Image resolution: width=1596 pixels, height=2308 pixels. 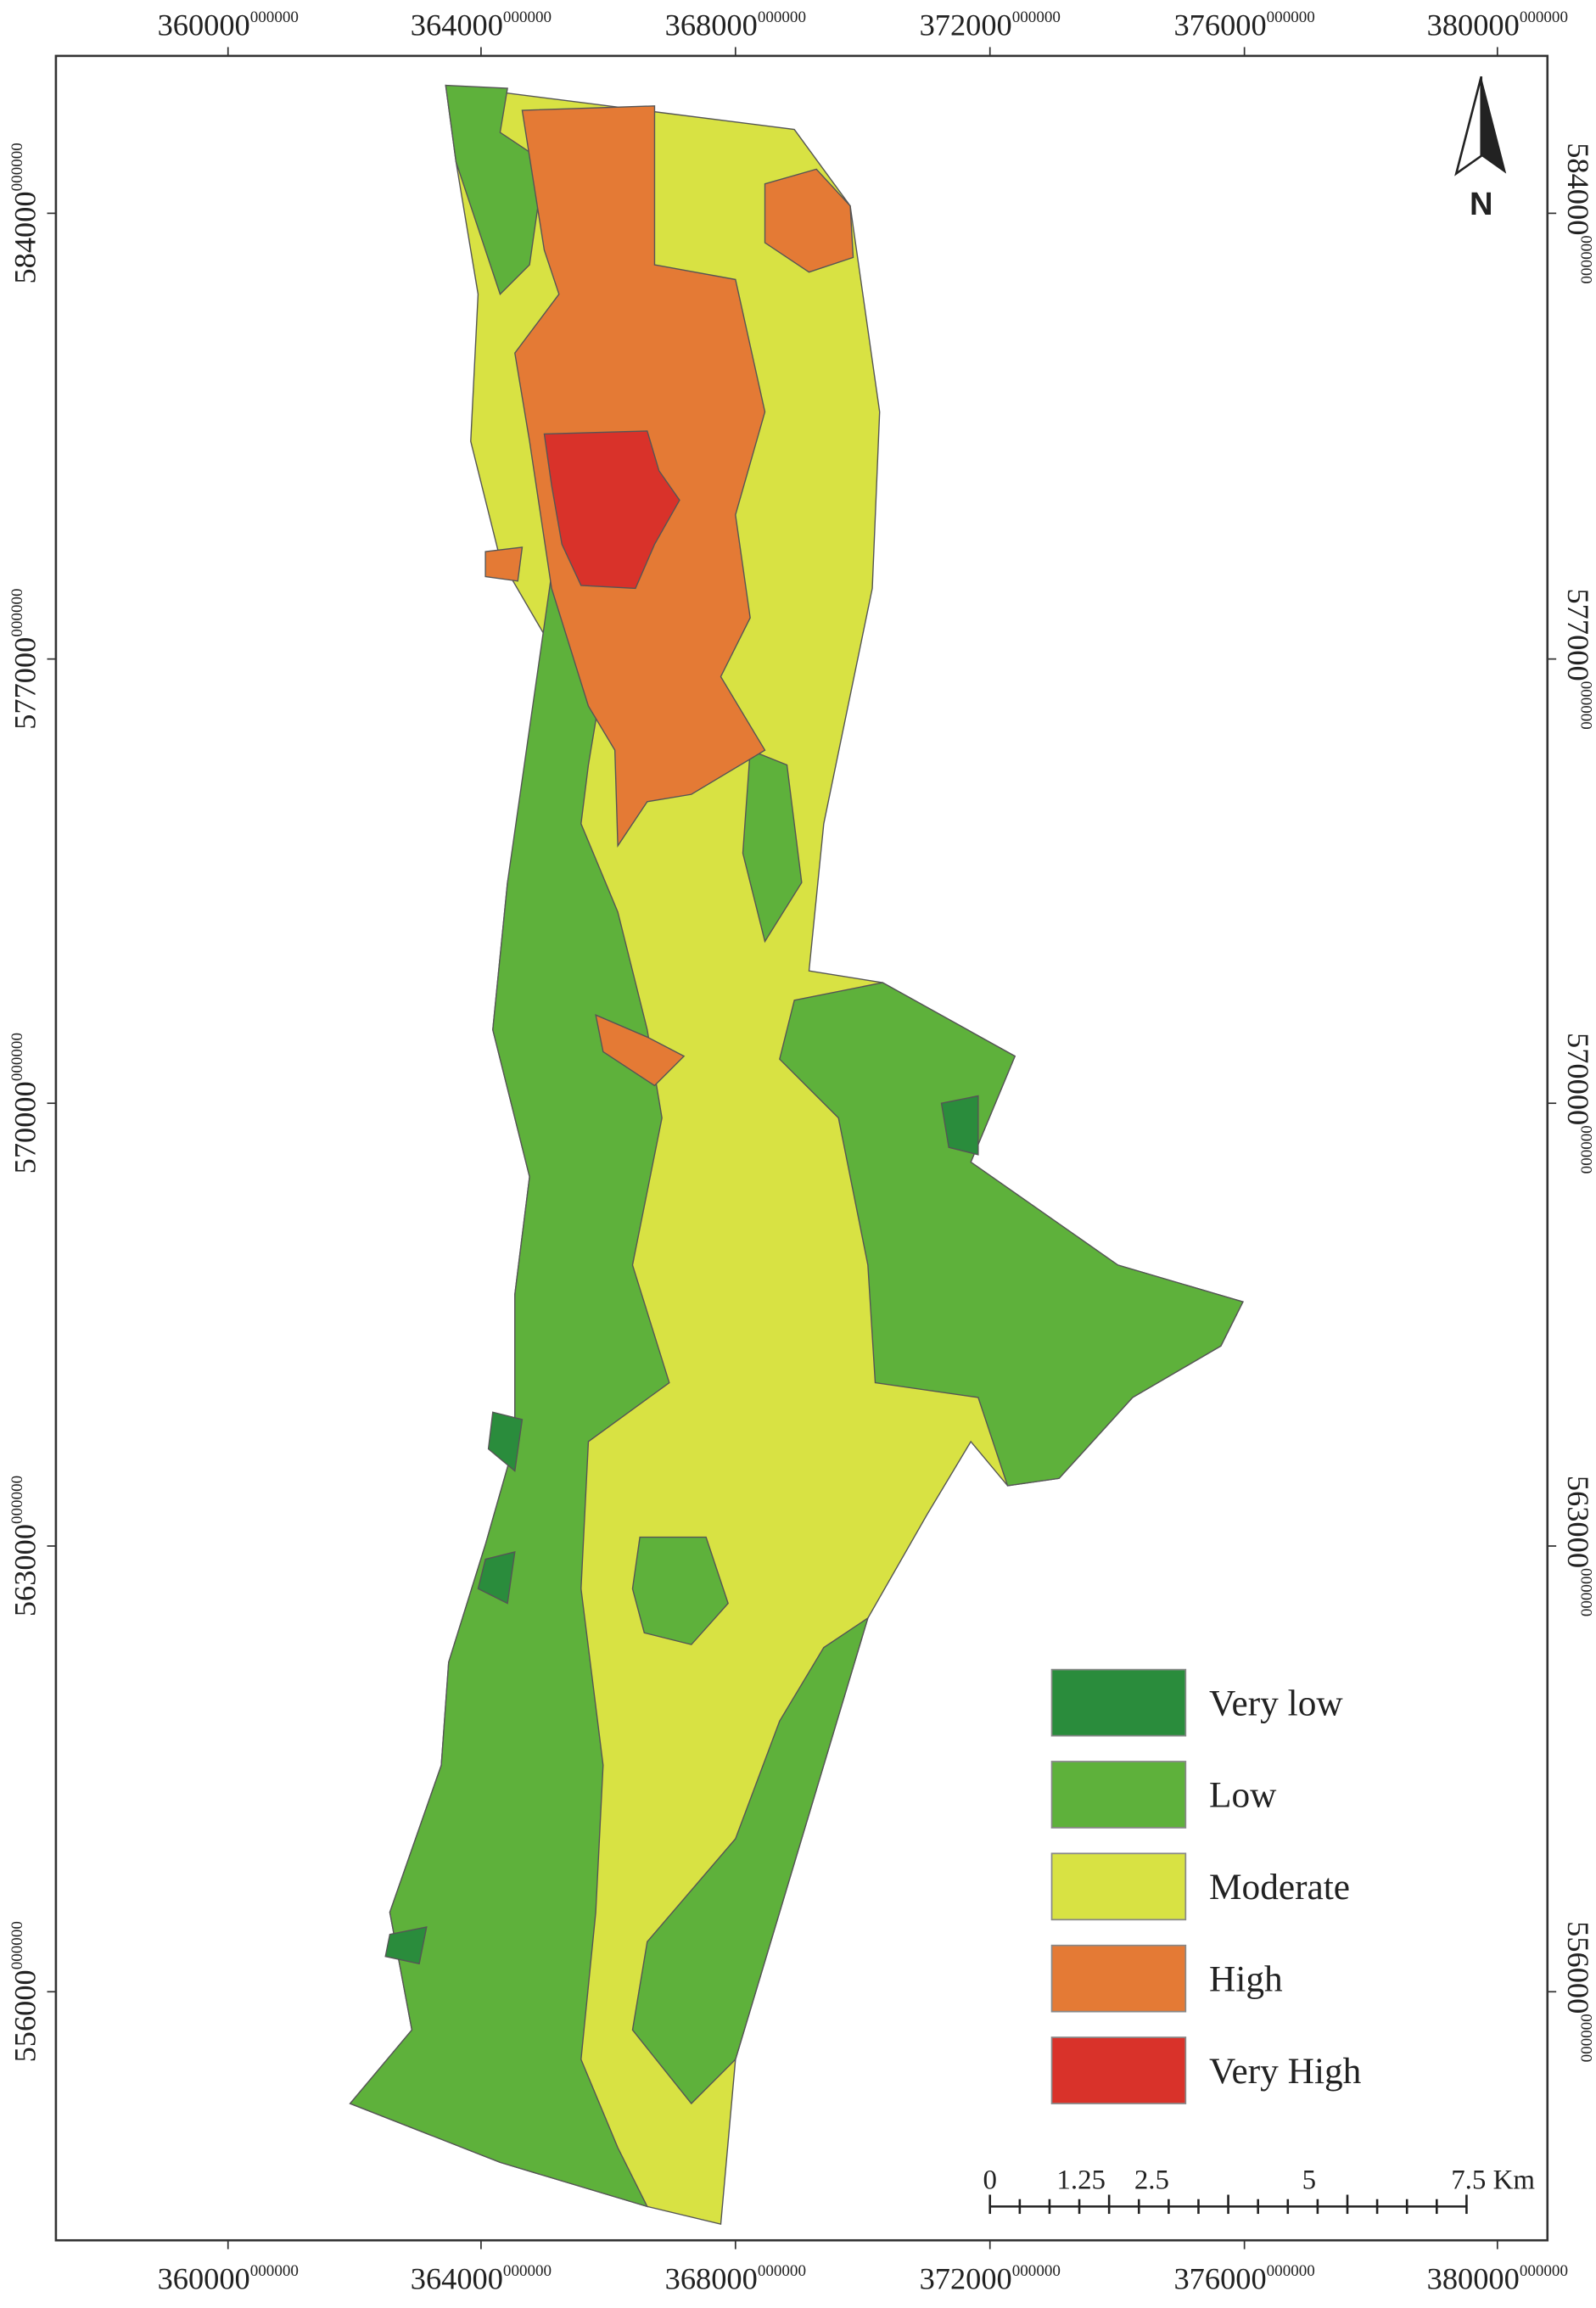 What do you see at coordinates (611, 510) in the screenshot?
I see `region-very-high` at bounding box center [611, 510].